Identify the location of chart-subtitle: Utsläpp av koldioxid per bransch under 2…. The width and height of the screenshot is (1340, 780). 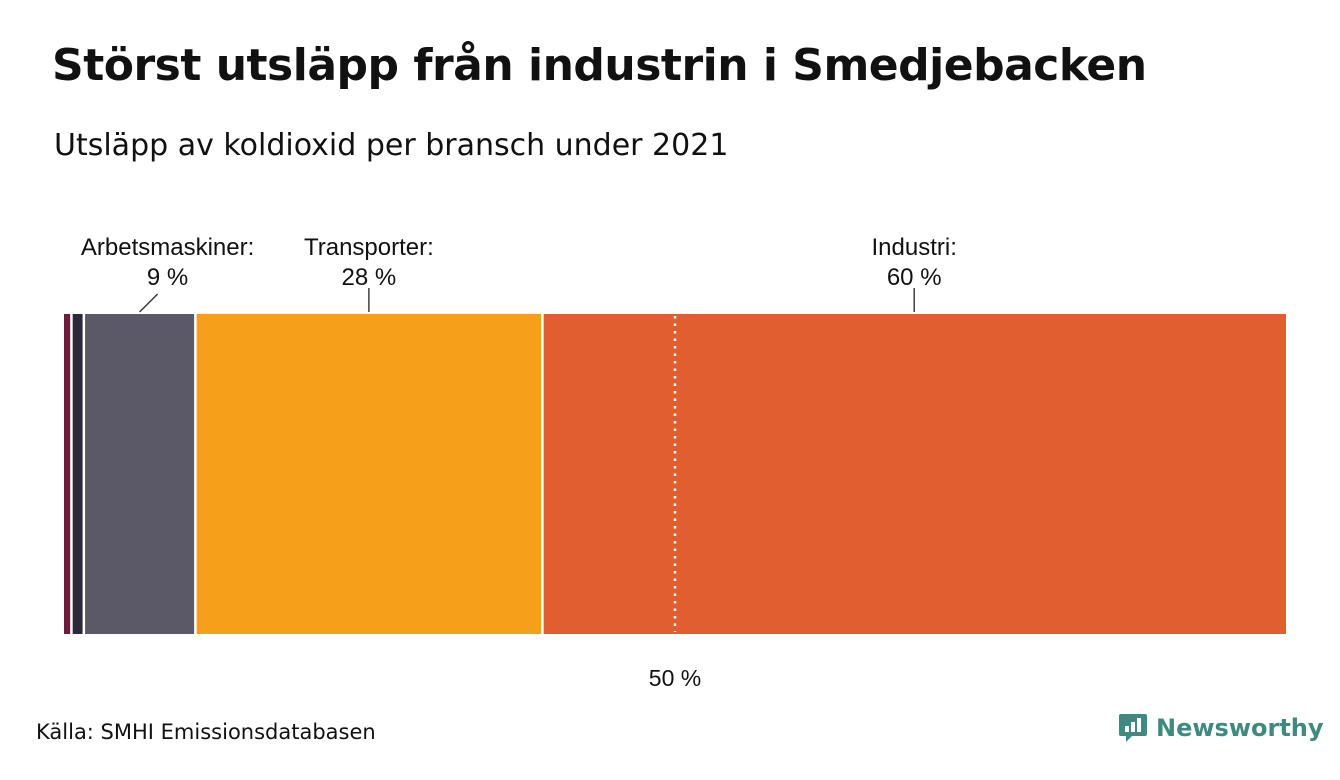
(391, 145).